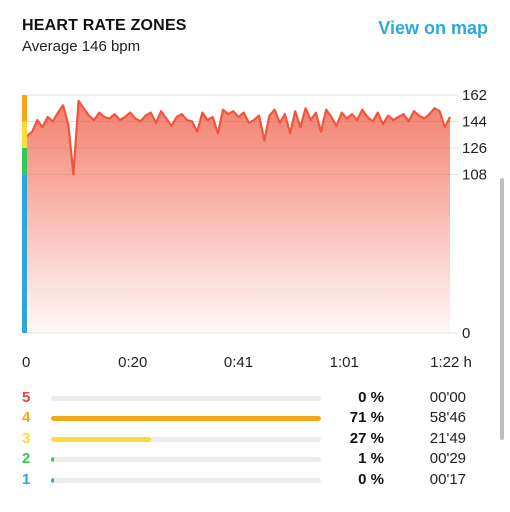 Image resolution: width=510 pixels, height=512 pixels. I want to click on x-tick-label: 0, so click(26, 362).